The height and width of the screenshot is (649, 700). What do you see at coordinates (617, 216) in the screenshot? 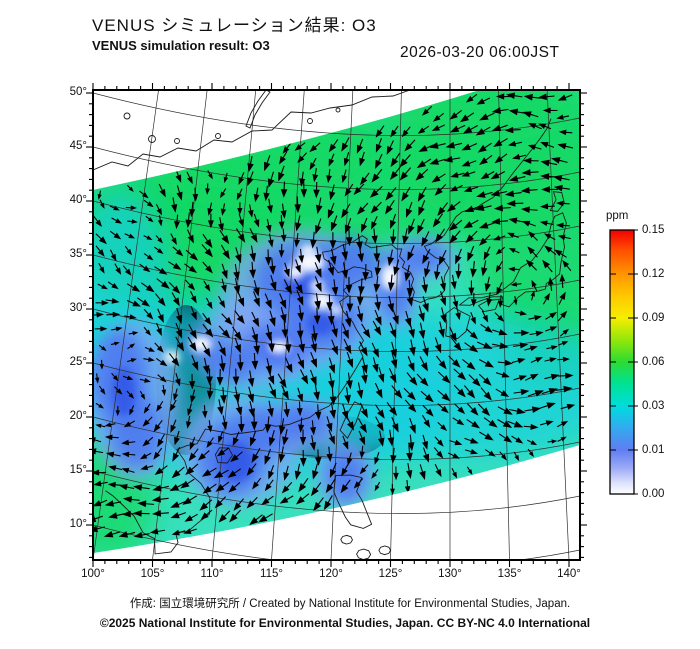
I see `colorbar-unit: ppm` at bounding box center [617, 216].